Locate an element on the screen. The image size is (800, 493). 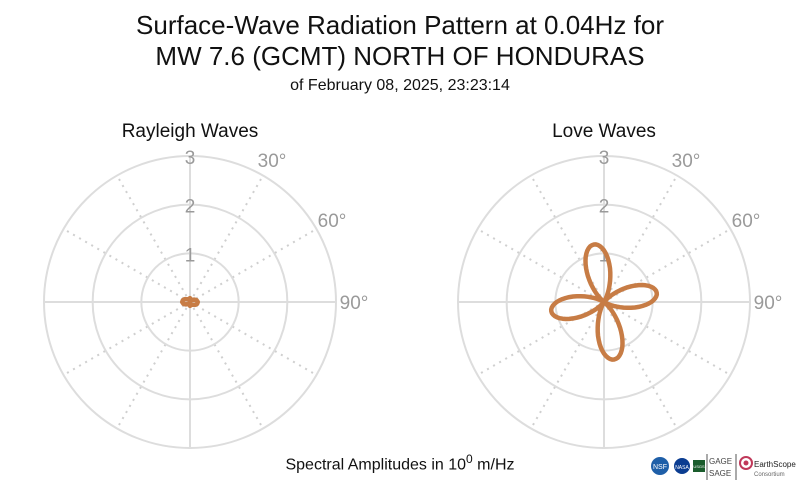
sage-logo: SAGE is located at coordinates (720, 473).